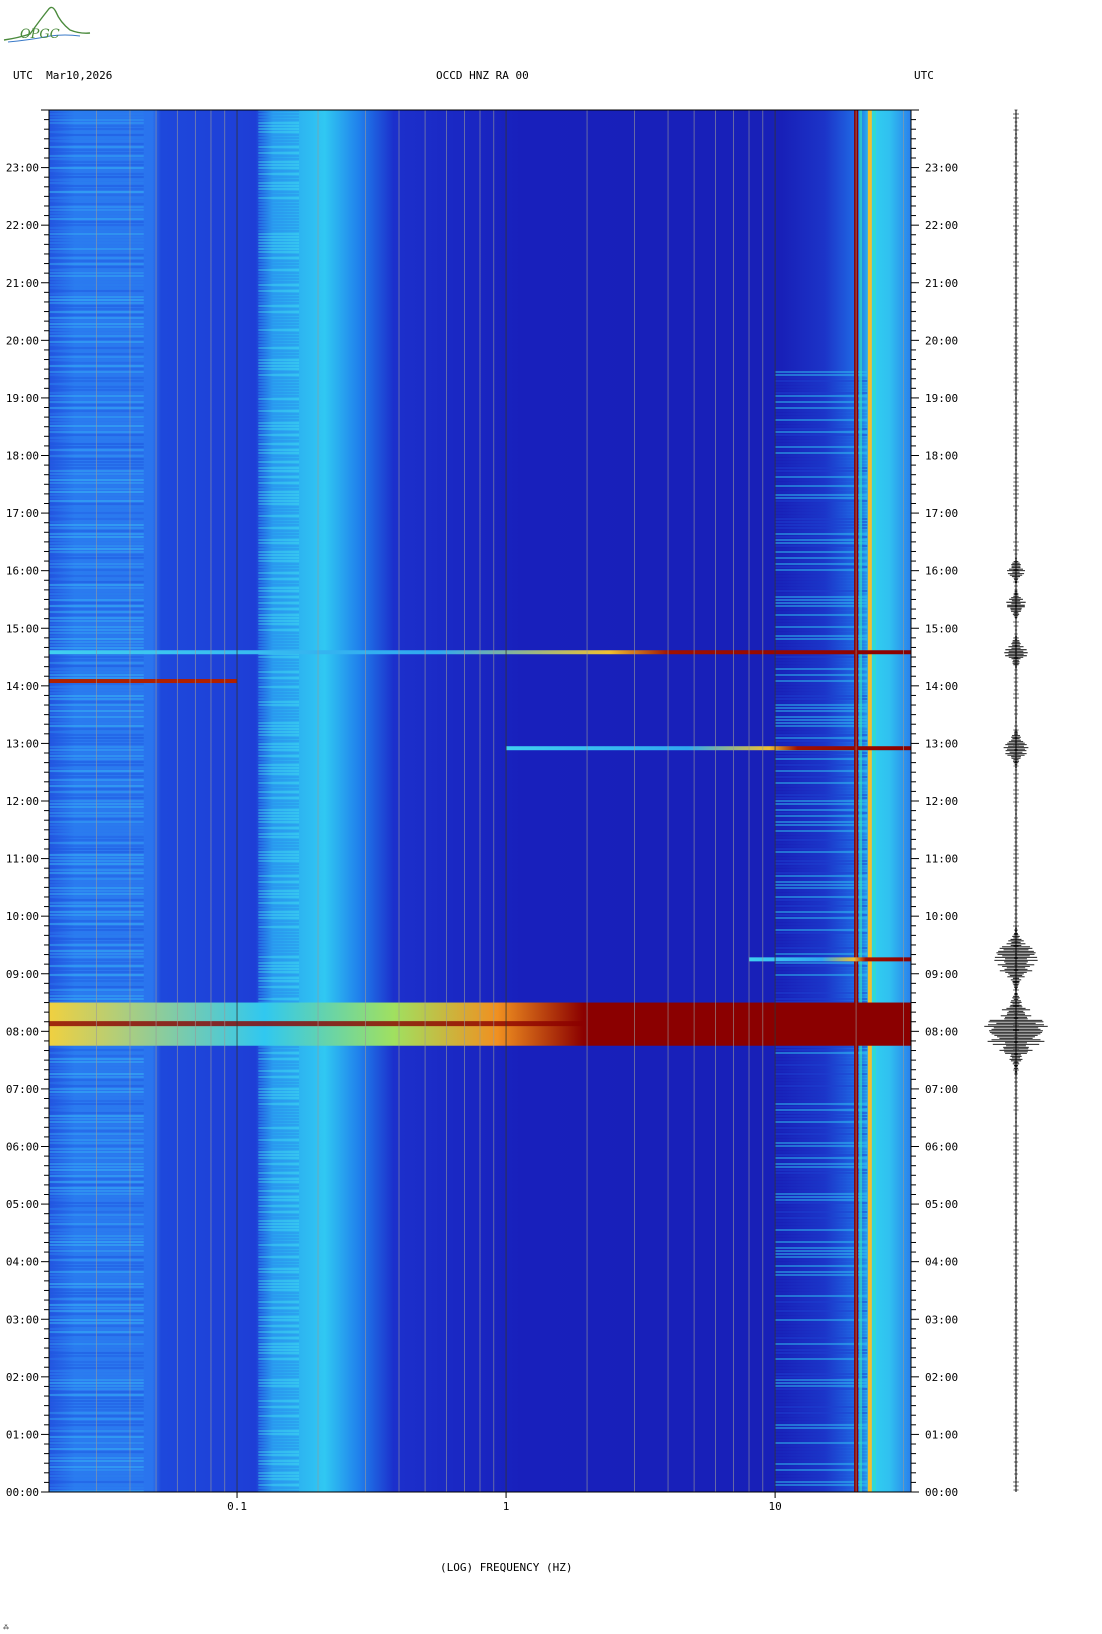 This screenshot has width=1102, height=1634. Describe the element at coordinates (941, 974) in the screenshot. I see `right-time-label: 09:00` at that location.